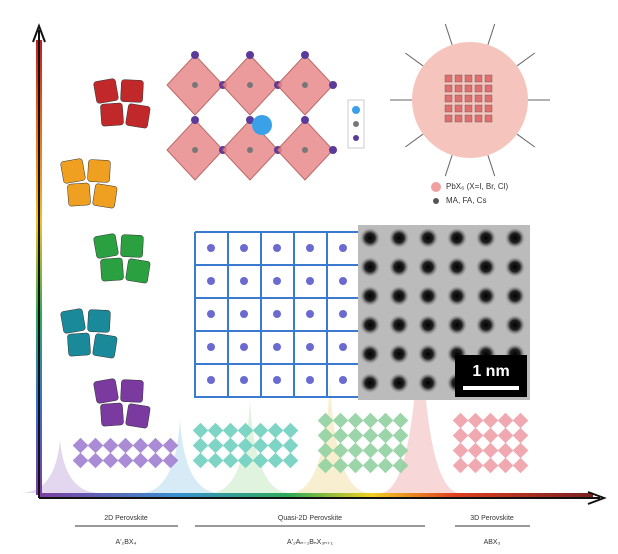 This screenshot has height=554, width=618. What do you see at coordinates (477, 186) in the screenshot?
I see `legend-label: PbX₆ (X=I, Br, Cl)` at bounding box center [477, 186].